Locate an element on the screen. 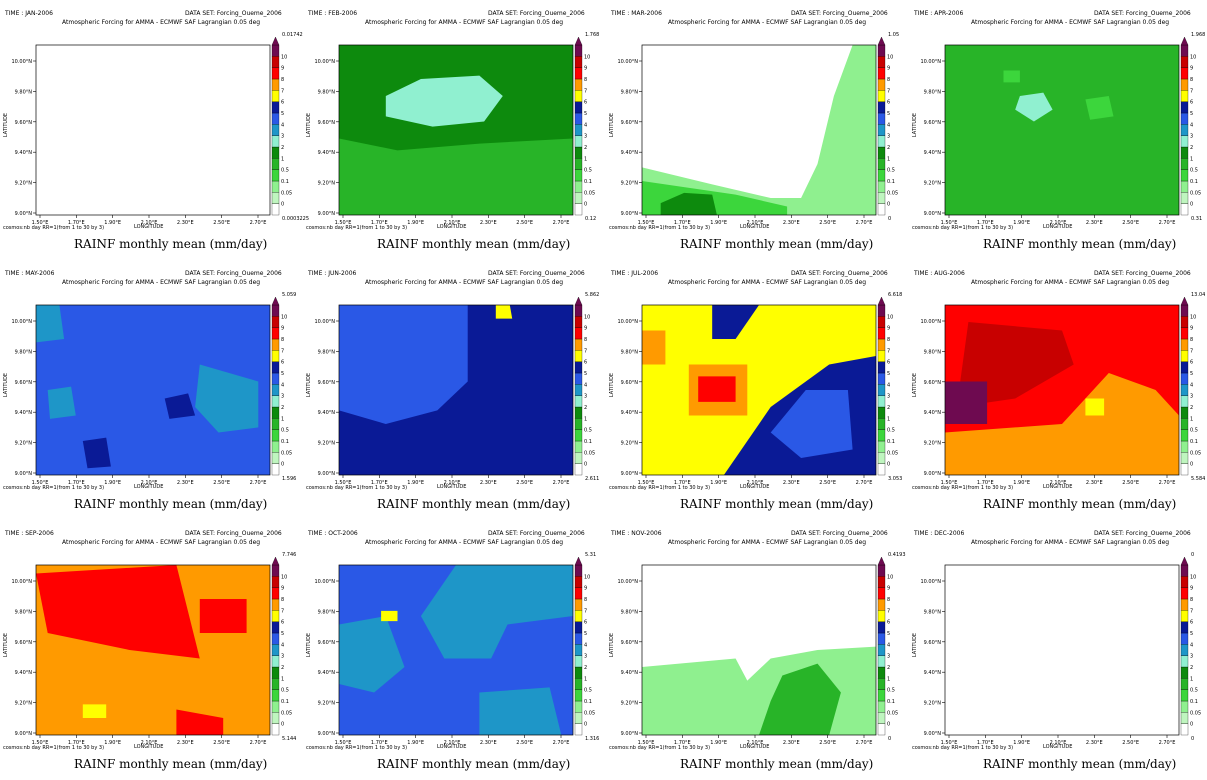  colorbar-label: 9 is located at coordinates (282, 329).